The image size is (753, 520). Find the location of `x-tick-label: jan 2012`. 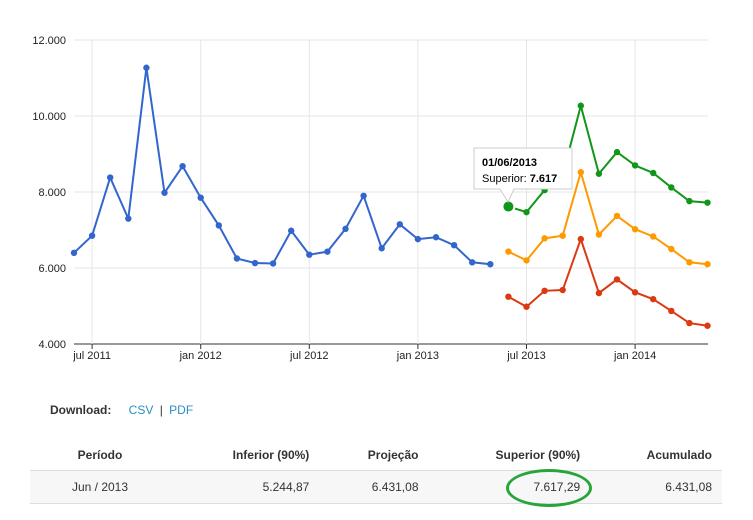

x-tick-label: jan 2012 is located at coordinates (200, 356).